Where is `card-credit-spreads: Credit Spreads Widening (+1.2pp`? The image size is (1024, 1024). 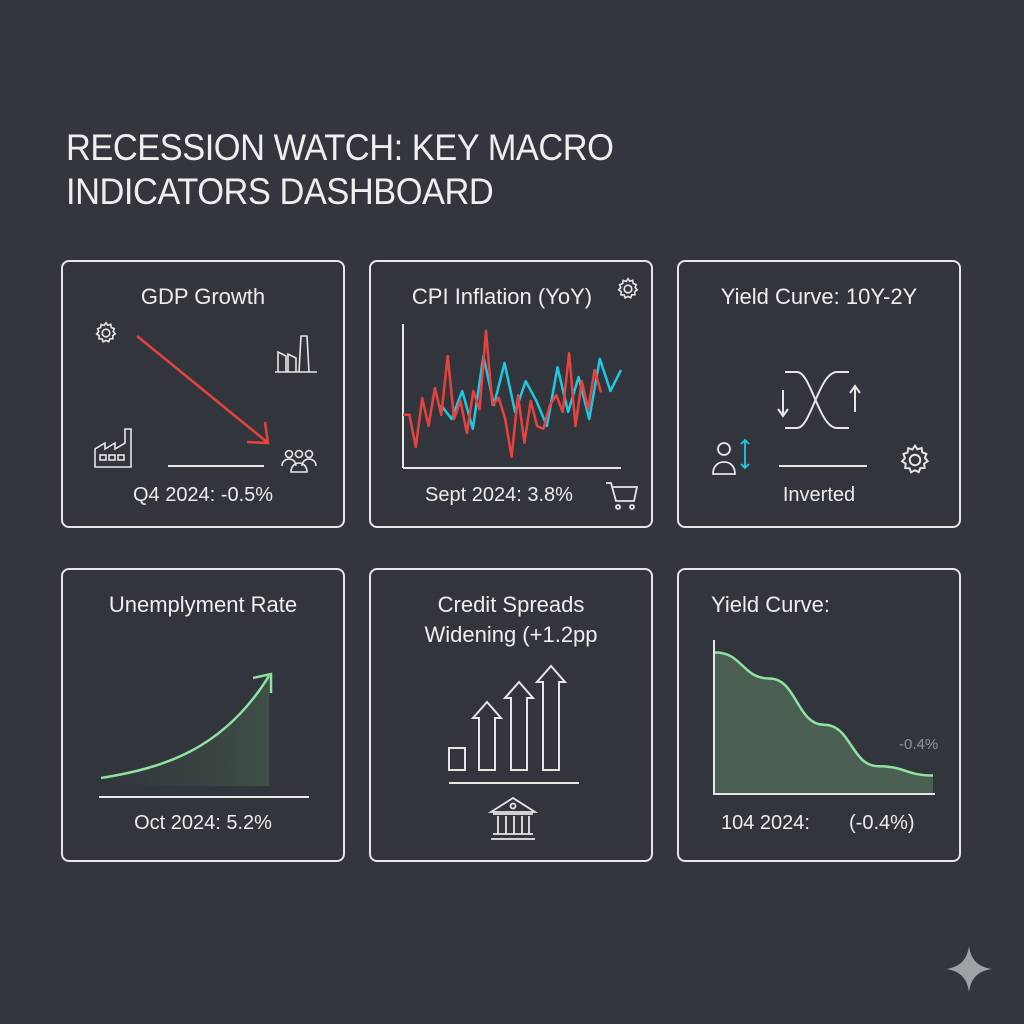
card-credit-spreads: Credit Spreads Widening (+1.2pp is located at coordinates (511, 715).